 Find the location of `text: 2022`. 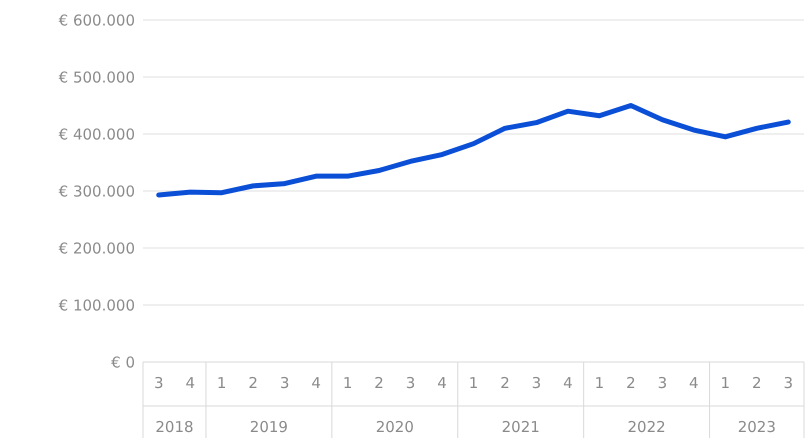

text: 2022 is located at coordinates (647, 427).